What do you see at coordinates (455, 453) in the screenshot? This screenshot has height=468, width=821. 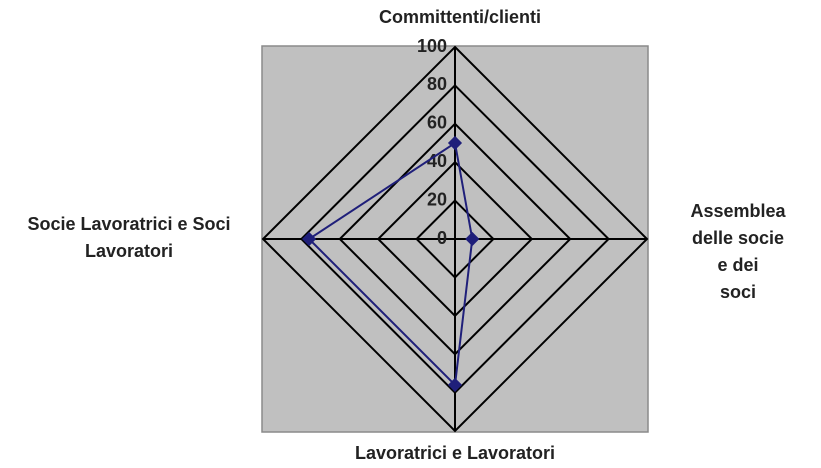 I see `category-label: Lavoratrici e Lavoratori` at bounding box center [455, 453].